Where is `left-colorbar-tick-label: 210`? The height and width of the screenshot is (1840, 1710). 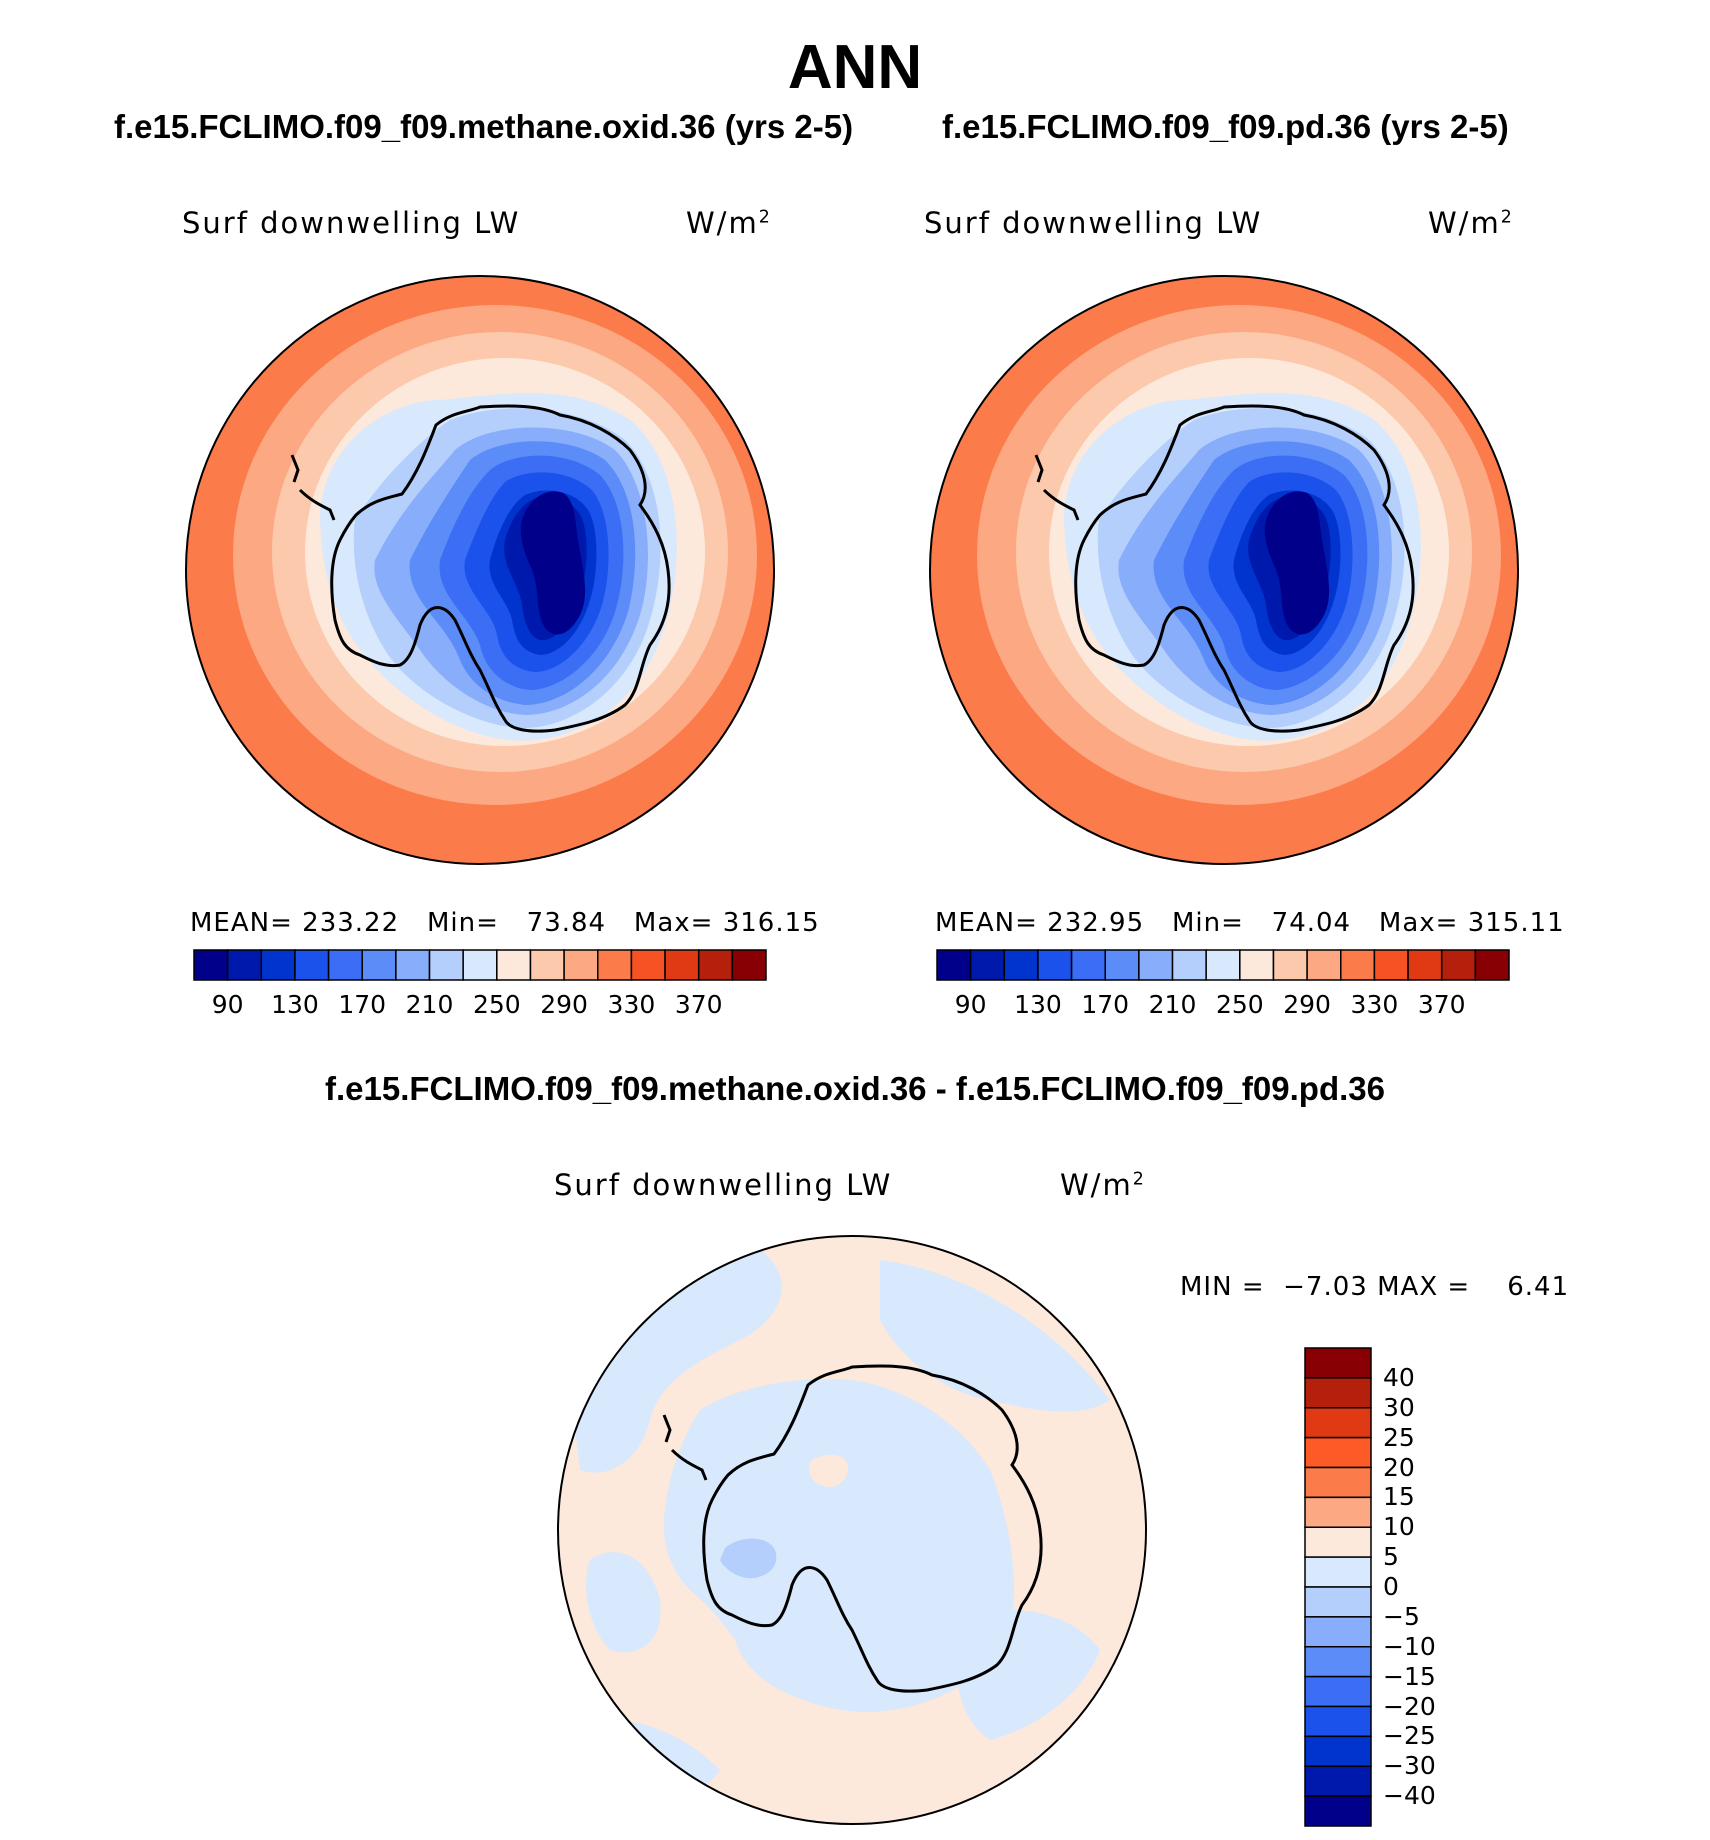 left-colorbar-tick-label: 210 is located at coordinates (429, 1004).